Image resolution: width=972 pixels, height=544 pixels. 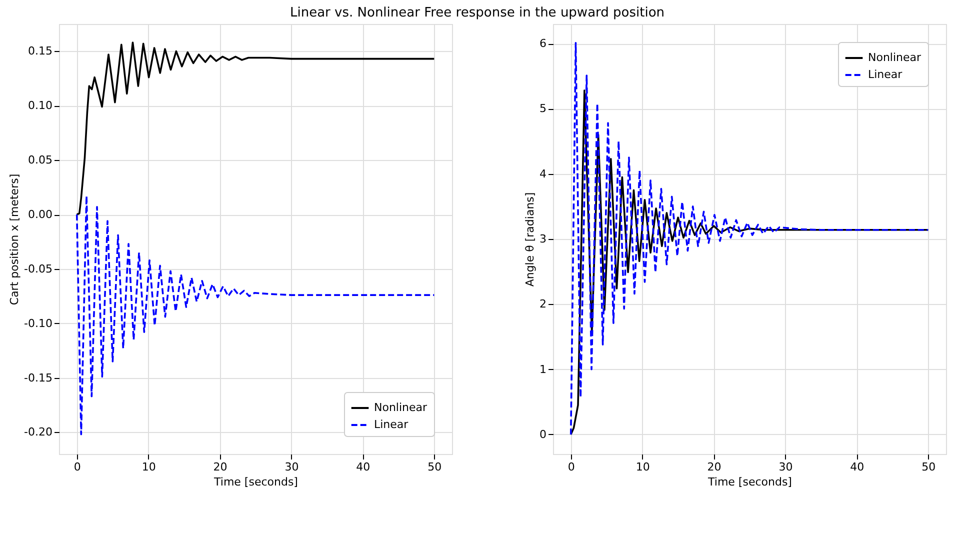 I want to click on y-tick-label: 1, so click(x=543, y=369).